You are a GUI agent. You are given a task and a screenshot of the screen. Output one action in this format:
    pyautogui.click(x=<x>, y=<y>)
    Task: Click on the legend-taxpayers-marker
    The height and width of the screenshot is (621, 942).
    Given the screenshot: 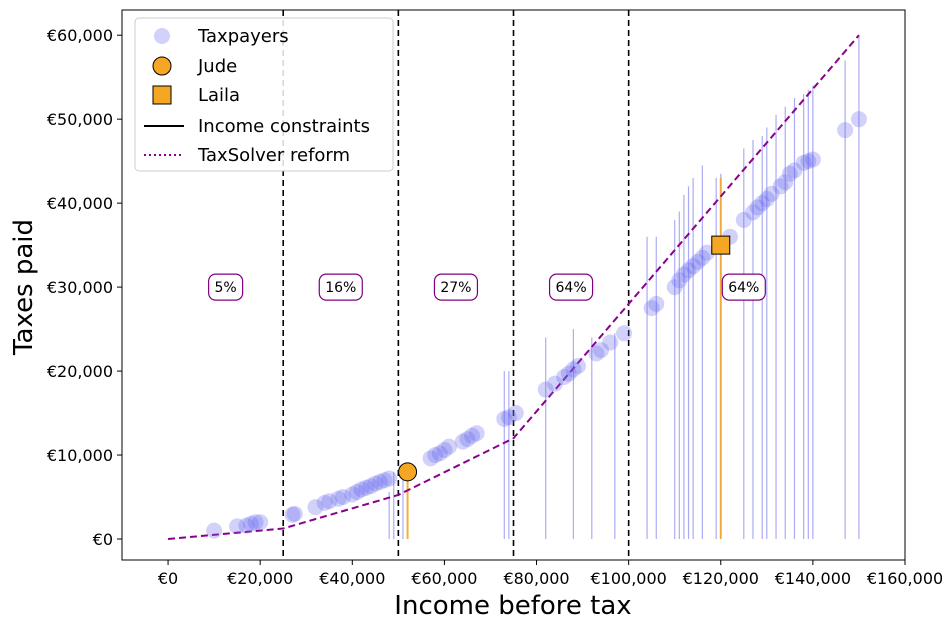 What is the action you would take?
    pyautogui.click(x=162, y=36)
    